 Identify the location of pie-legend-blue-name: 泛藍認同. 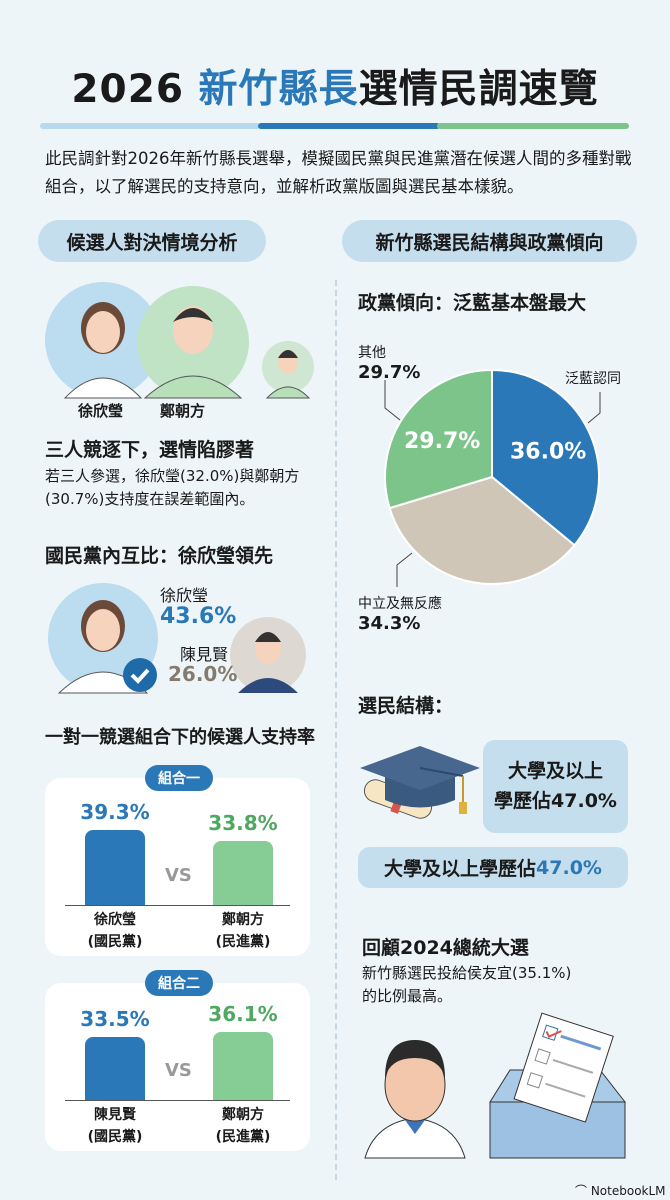
(593, 379).